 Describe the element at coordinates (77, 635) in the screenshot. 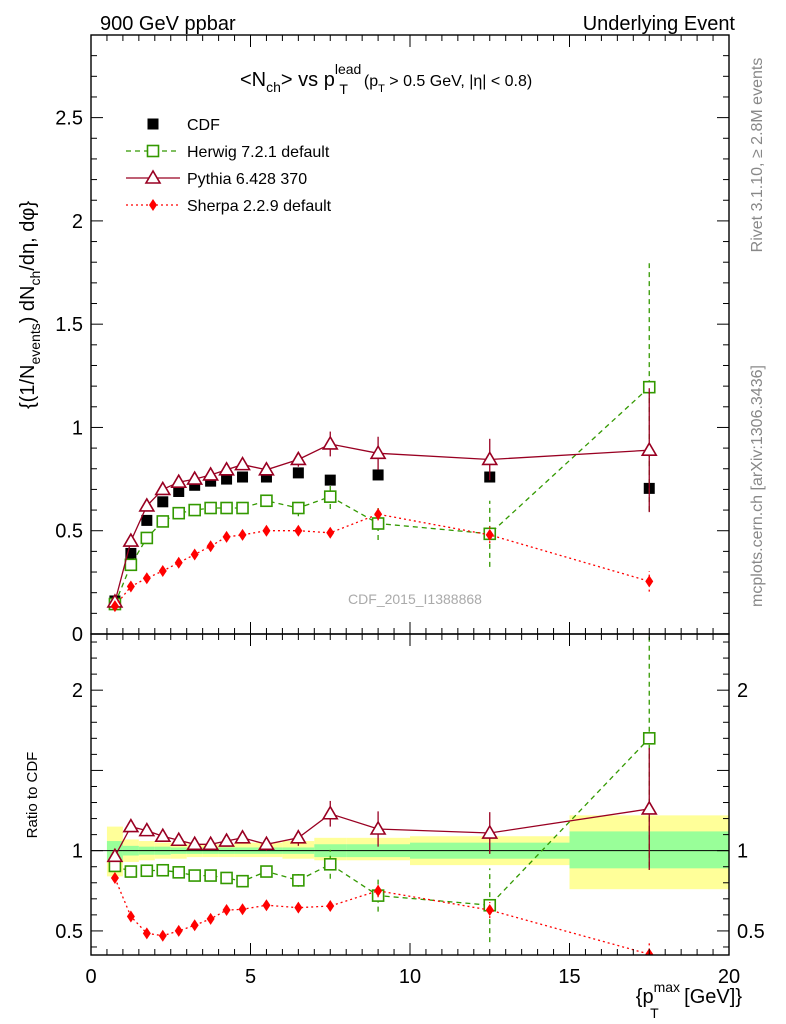

I see `y-tick-label: 0` at that location.